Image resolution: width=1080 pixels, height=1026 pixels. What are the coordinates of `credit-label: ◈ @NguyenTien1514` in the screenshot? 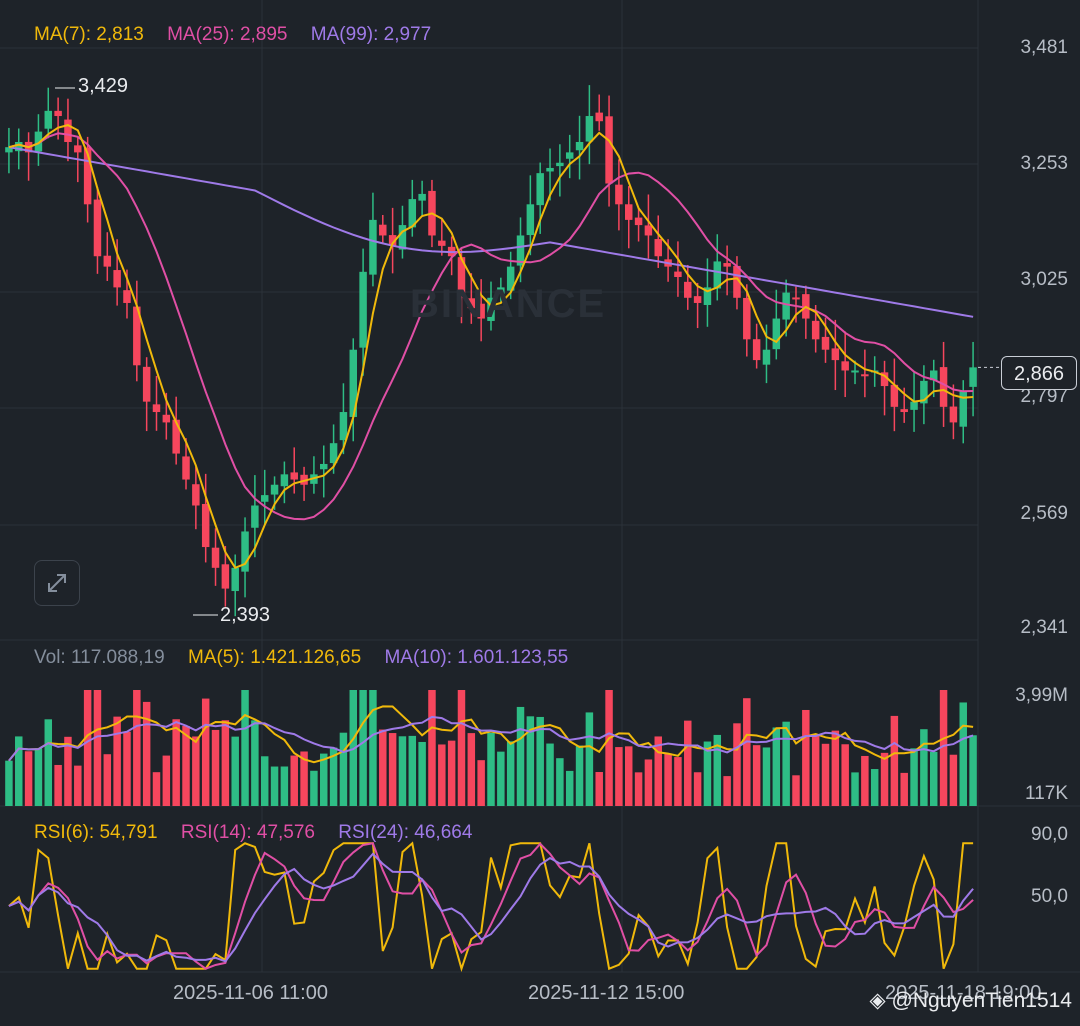 It's located at (970, 1000).